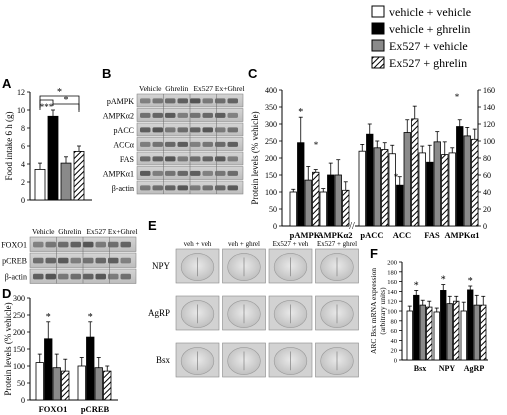  I want to click on c-right-tick-label: 0, so click(485, 226).